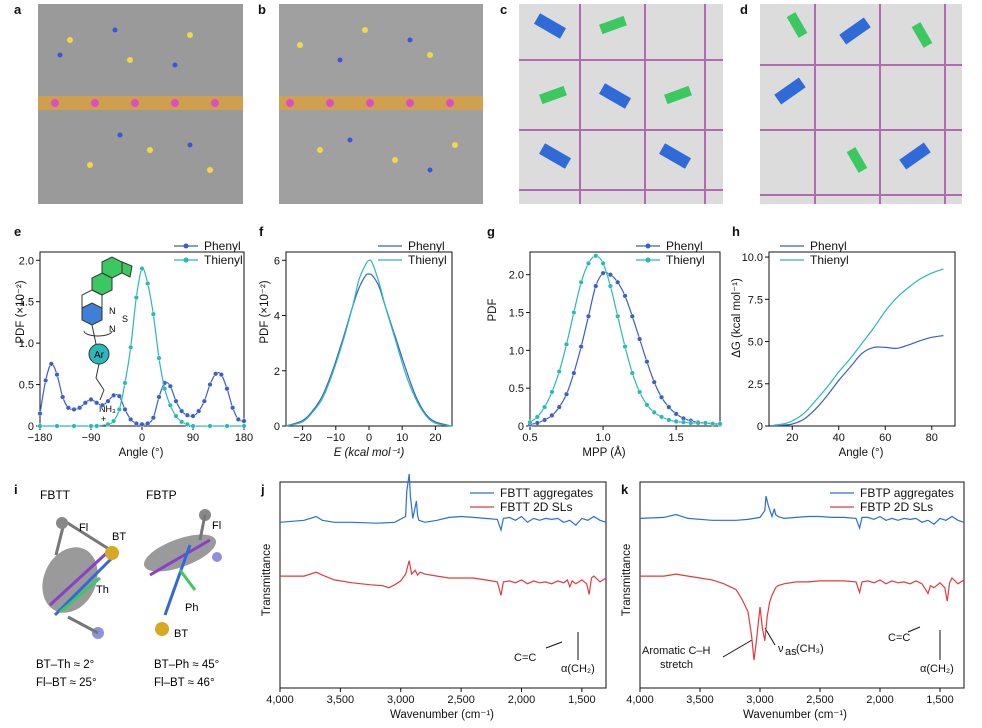 The width and height of the screenshot is (982, 728). What do you see at coordinates (191, 608) in the screenshot?
I see `fbtp-label-ph: Ph` at bounding box center [191, 608].